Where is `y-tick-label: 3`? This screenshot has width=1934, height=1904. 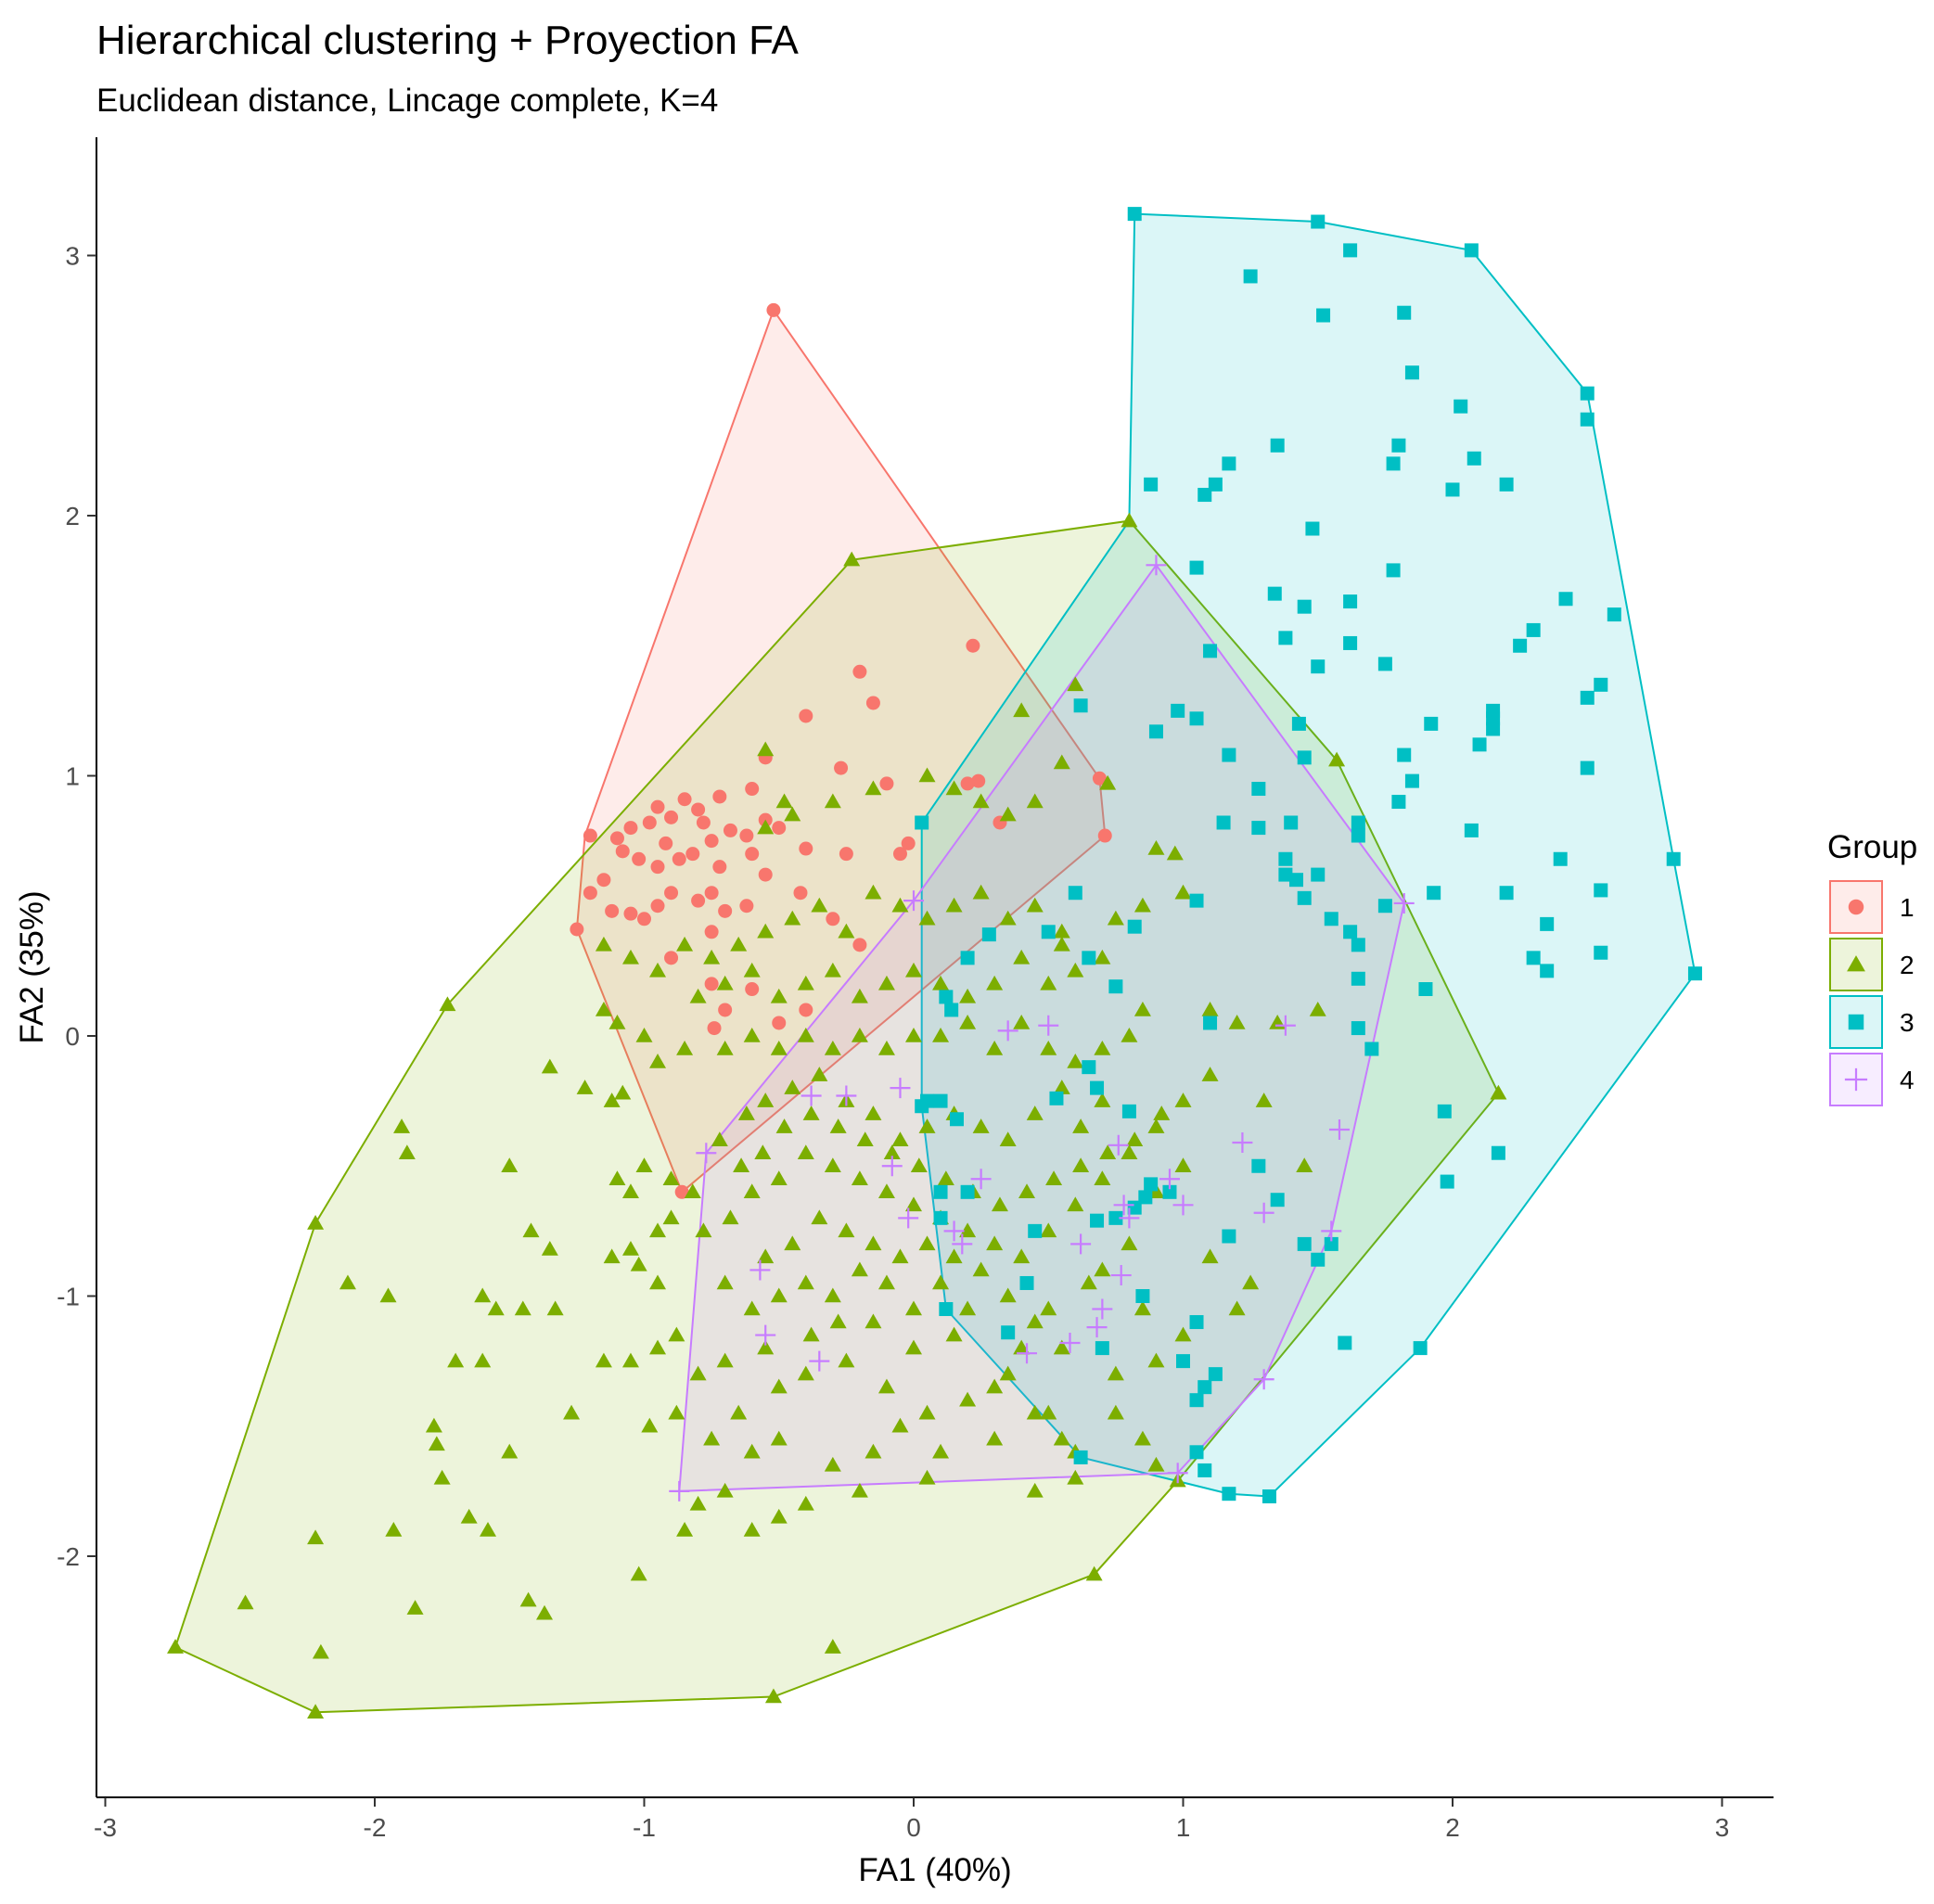
y-tick-label: 3 is located at coordinates (73, 256).